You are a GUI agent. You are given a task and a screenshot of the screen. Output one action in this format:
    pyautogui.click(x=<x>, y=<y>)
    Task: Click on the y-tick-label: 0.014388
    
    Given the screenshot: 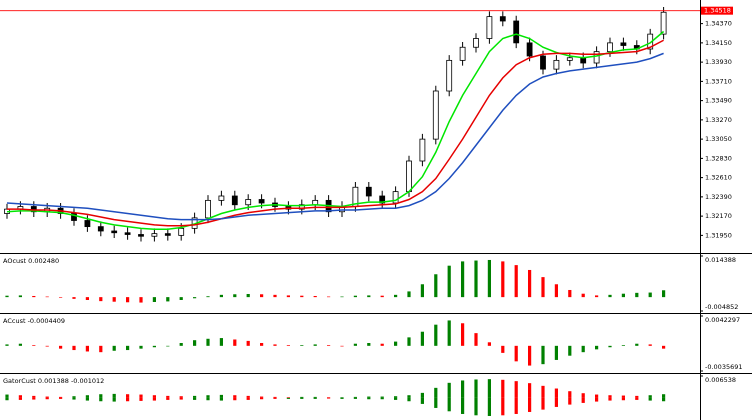 What is the action you would take?
    pyautogui.click(x=720, y=260)
    